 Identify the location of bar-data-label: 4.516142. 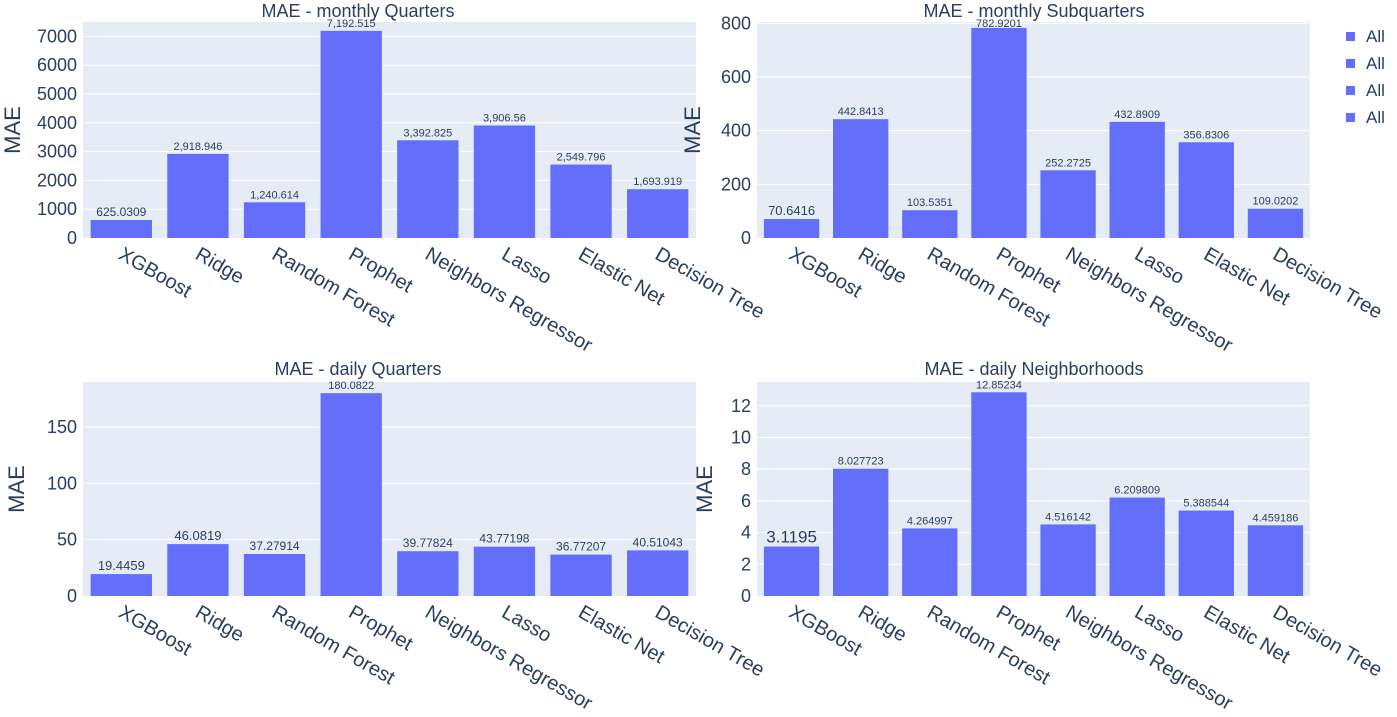
(1068, 517).